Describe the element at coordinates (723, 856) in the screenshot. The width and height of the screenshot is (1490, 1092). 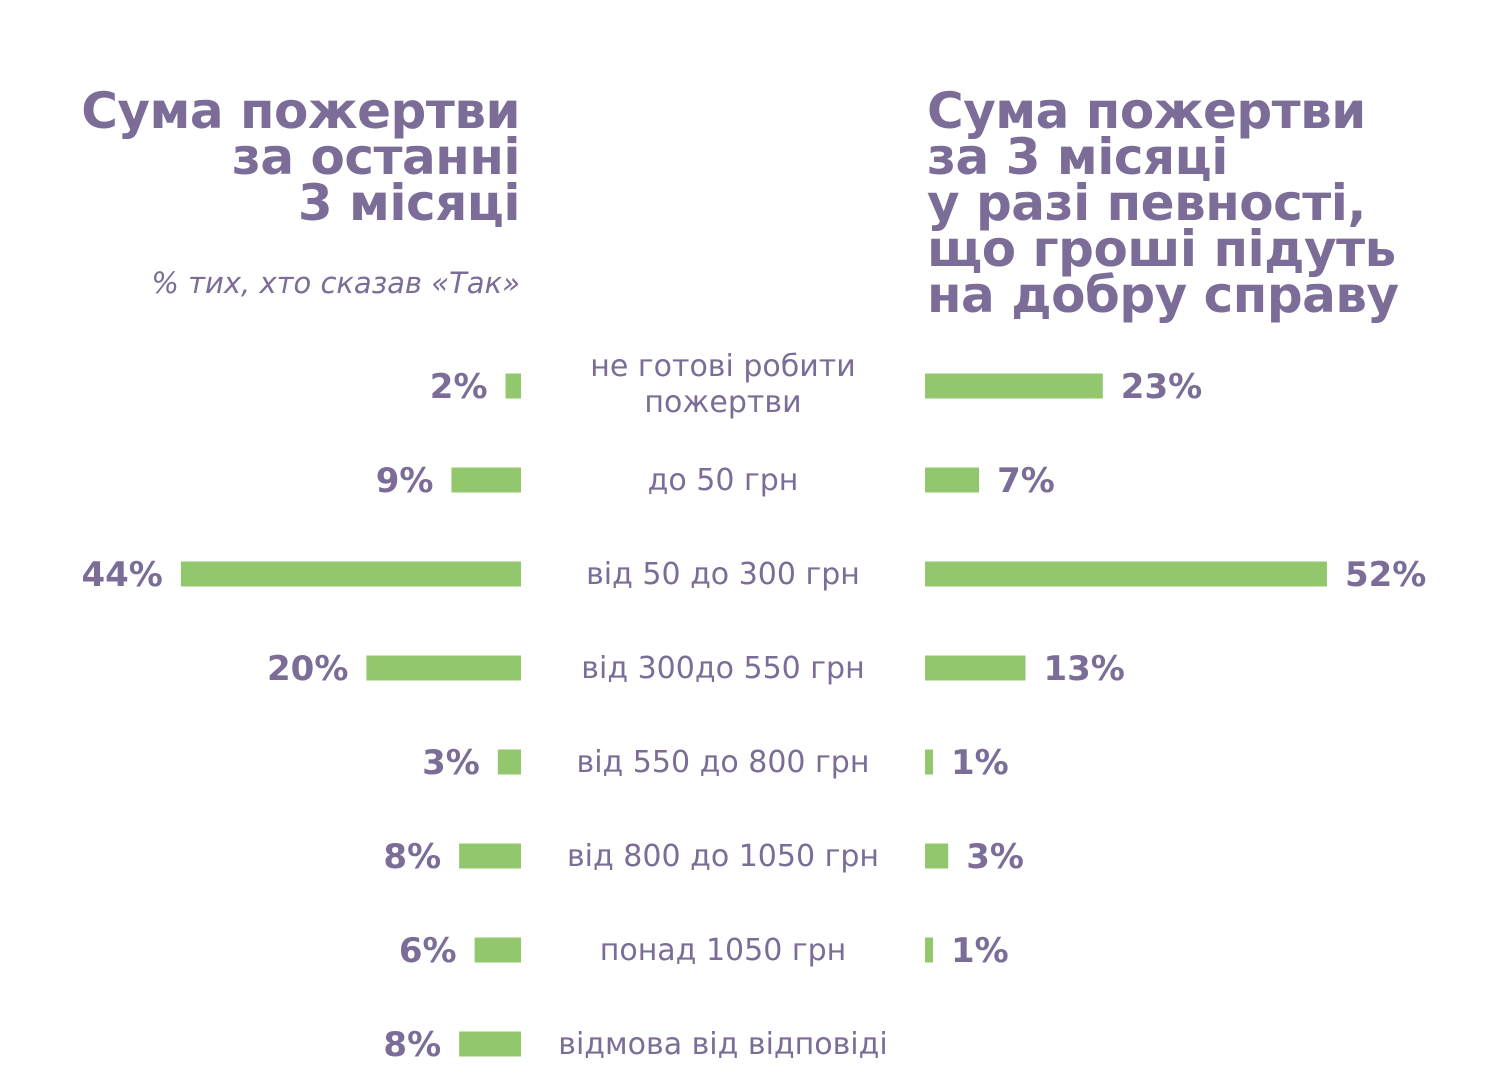
I see `category-label: від 800 до 1050 грн` at that location.